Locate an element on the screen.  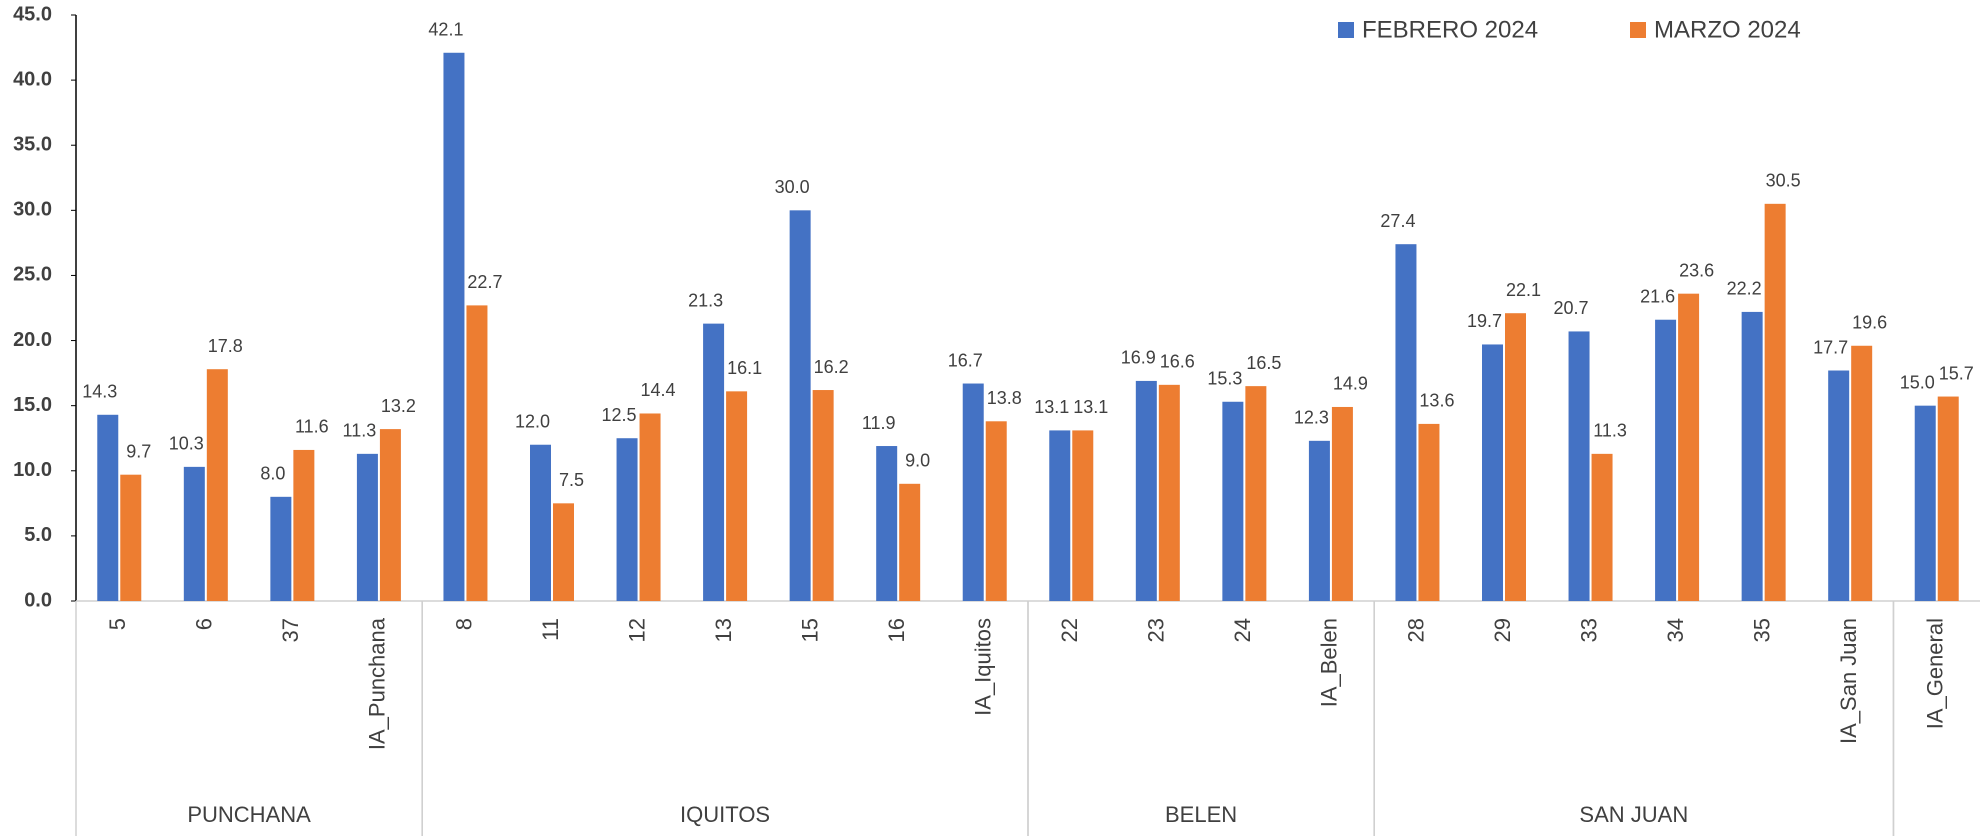
value-label: 13.1 is located at coordinates (1090, 407).